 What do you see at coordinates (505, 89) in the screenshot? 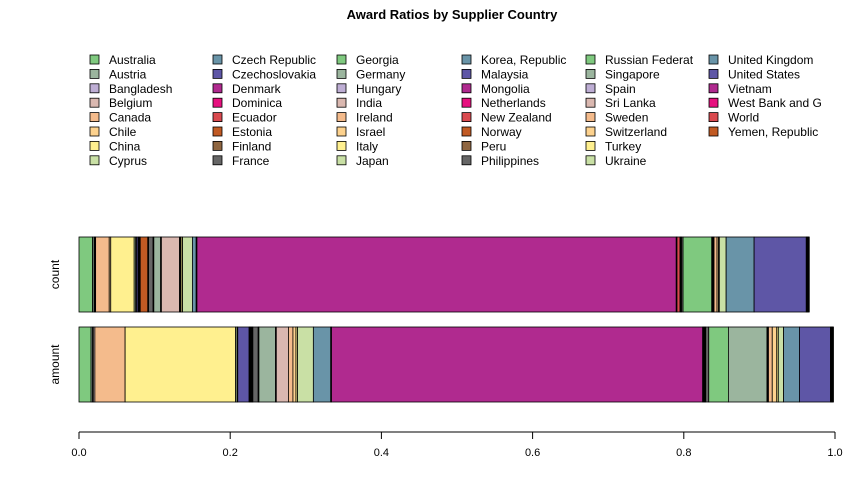
I see `legend-label: Mongolia` at bounding box center [505, 89].